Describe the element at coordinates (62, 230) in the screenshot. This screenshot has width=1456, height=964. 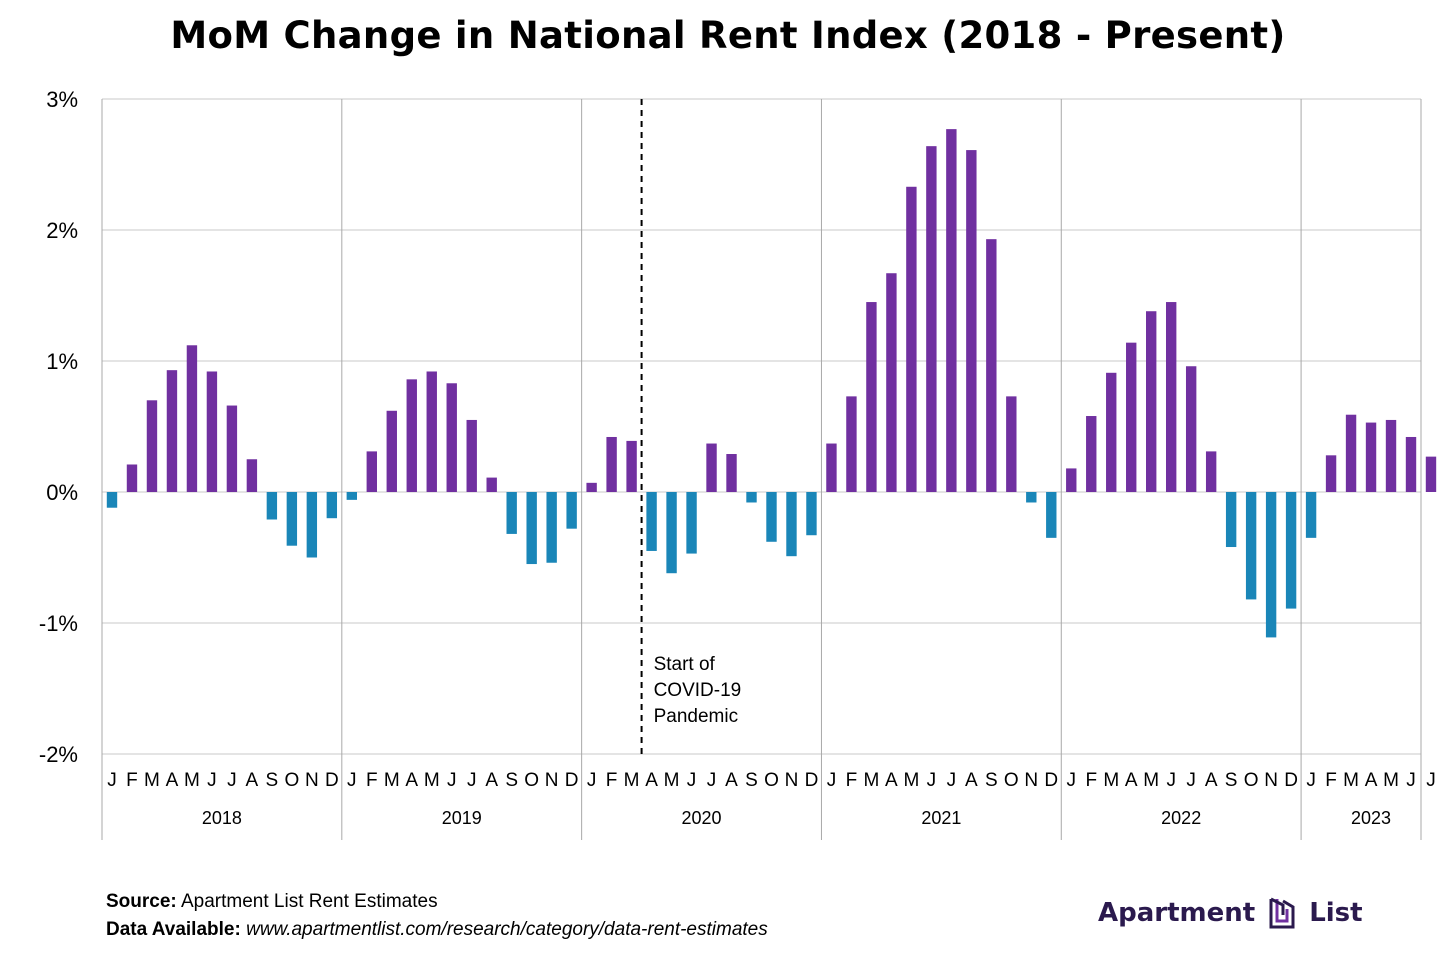
I see `y-tick-label: 2%` at that location.